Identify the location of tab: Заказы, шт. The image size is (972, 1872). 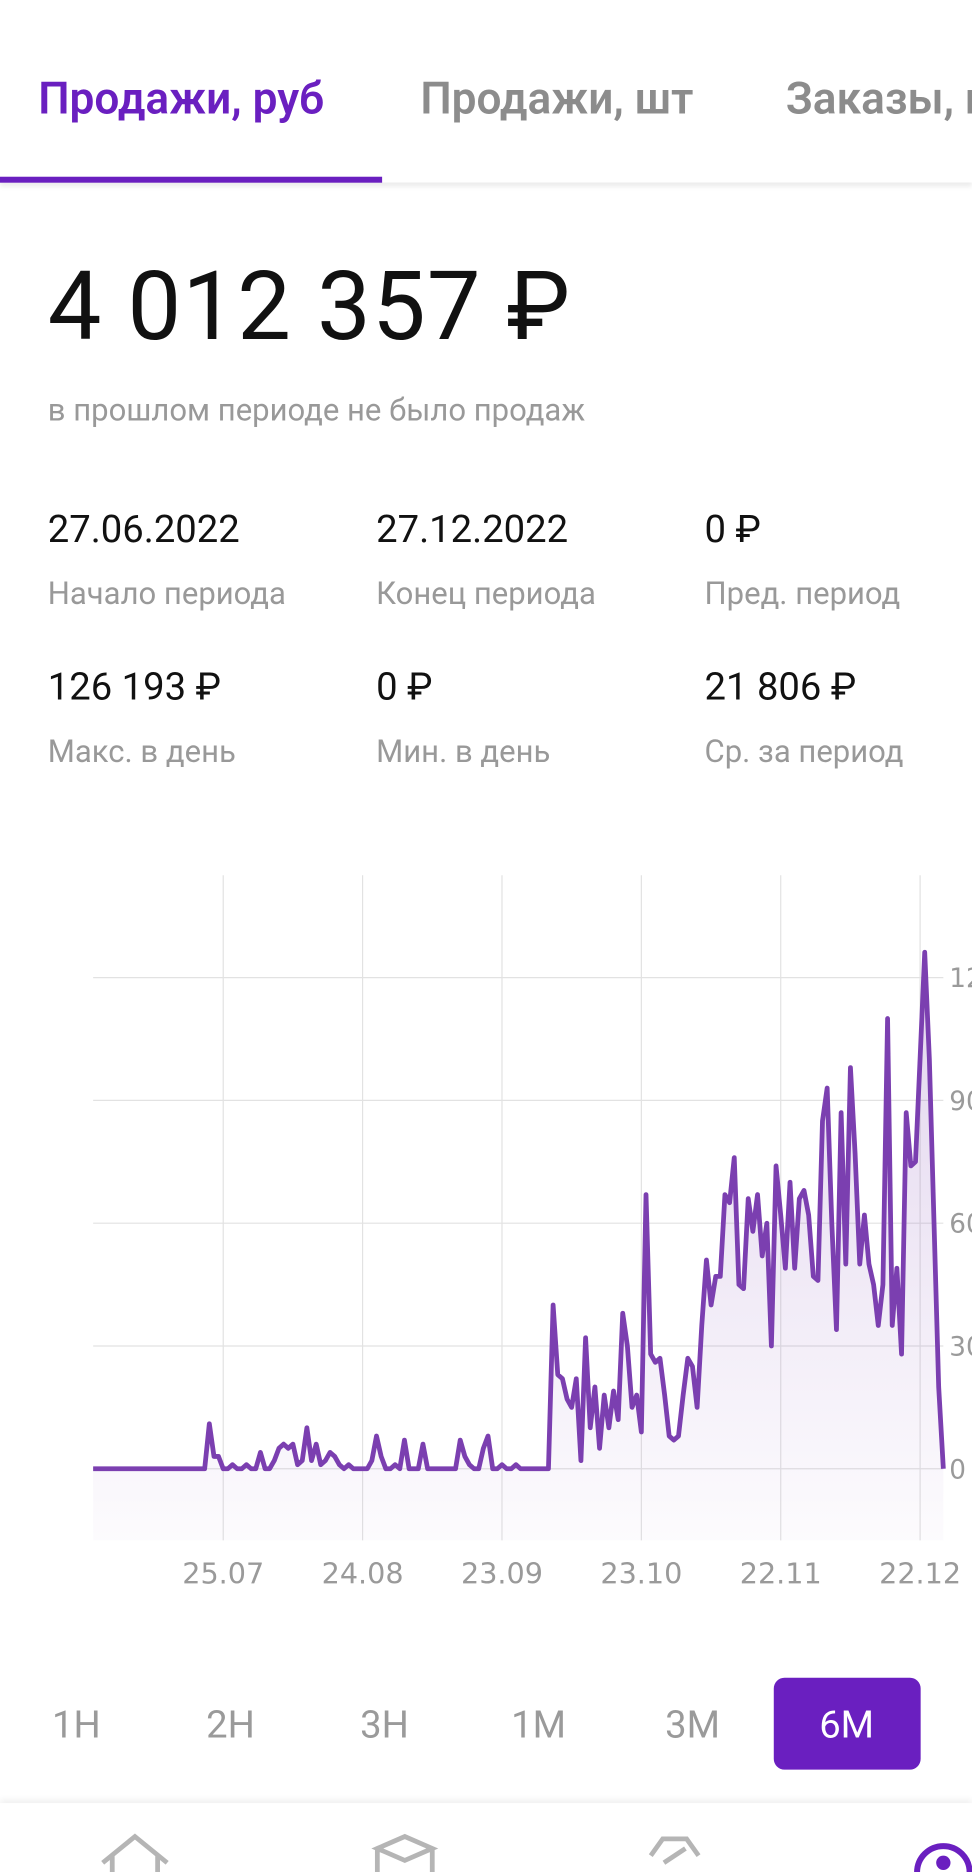
(878, 100).